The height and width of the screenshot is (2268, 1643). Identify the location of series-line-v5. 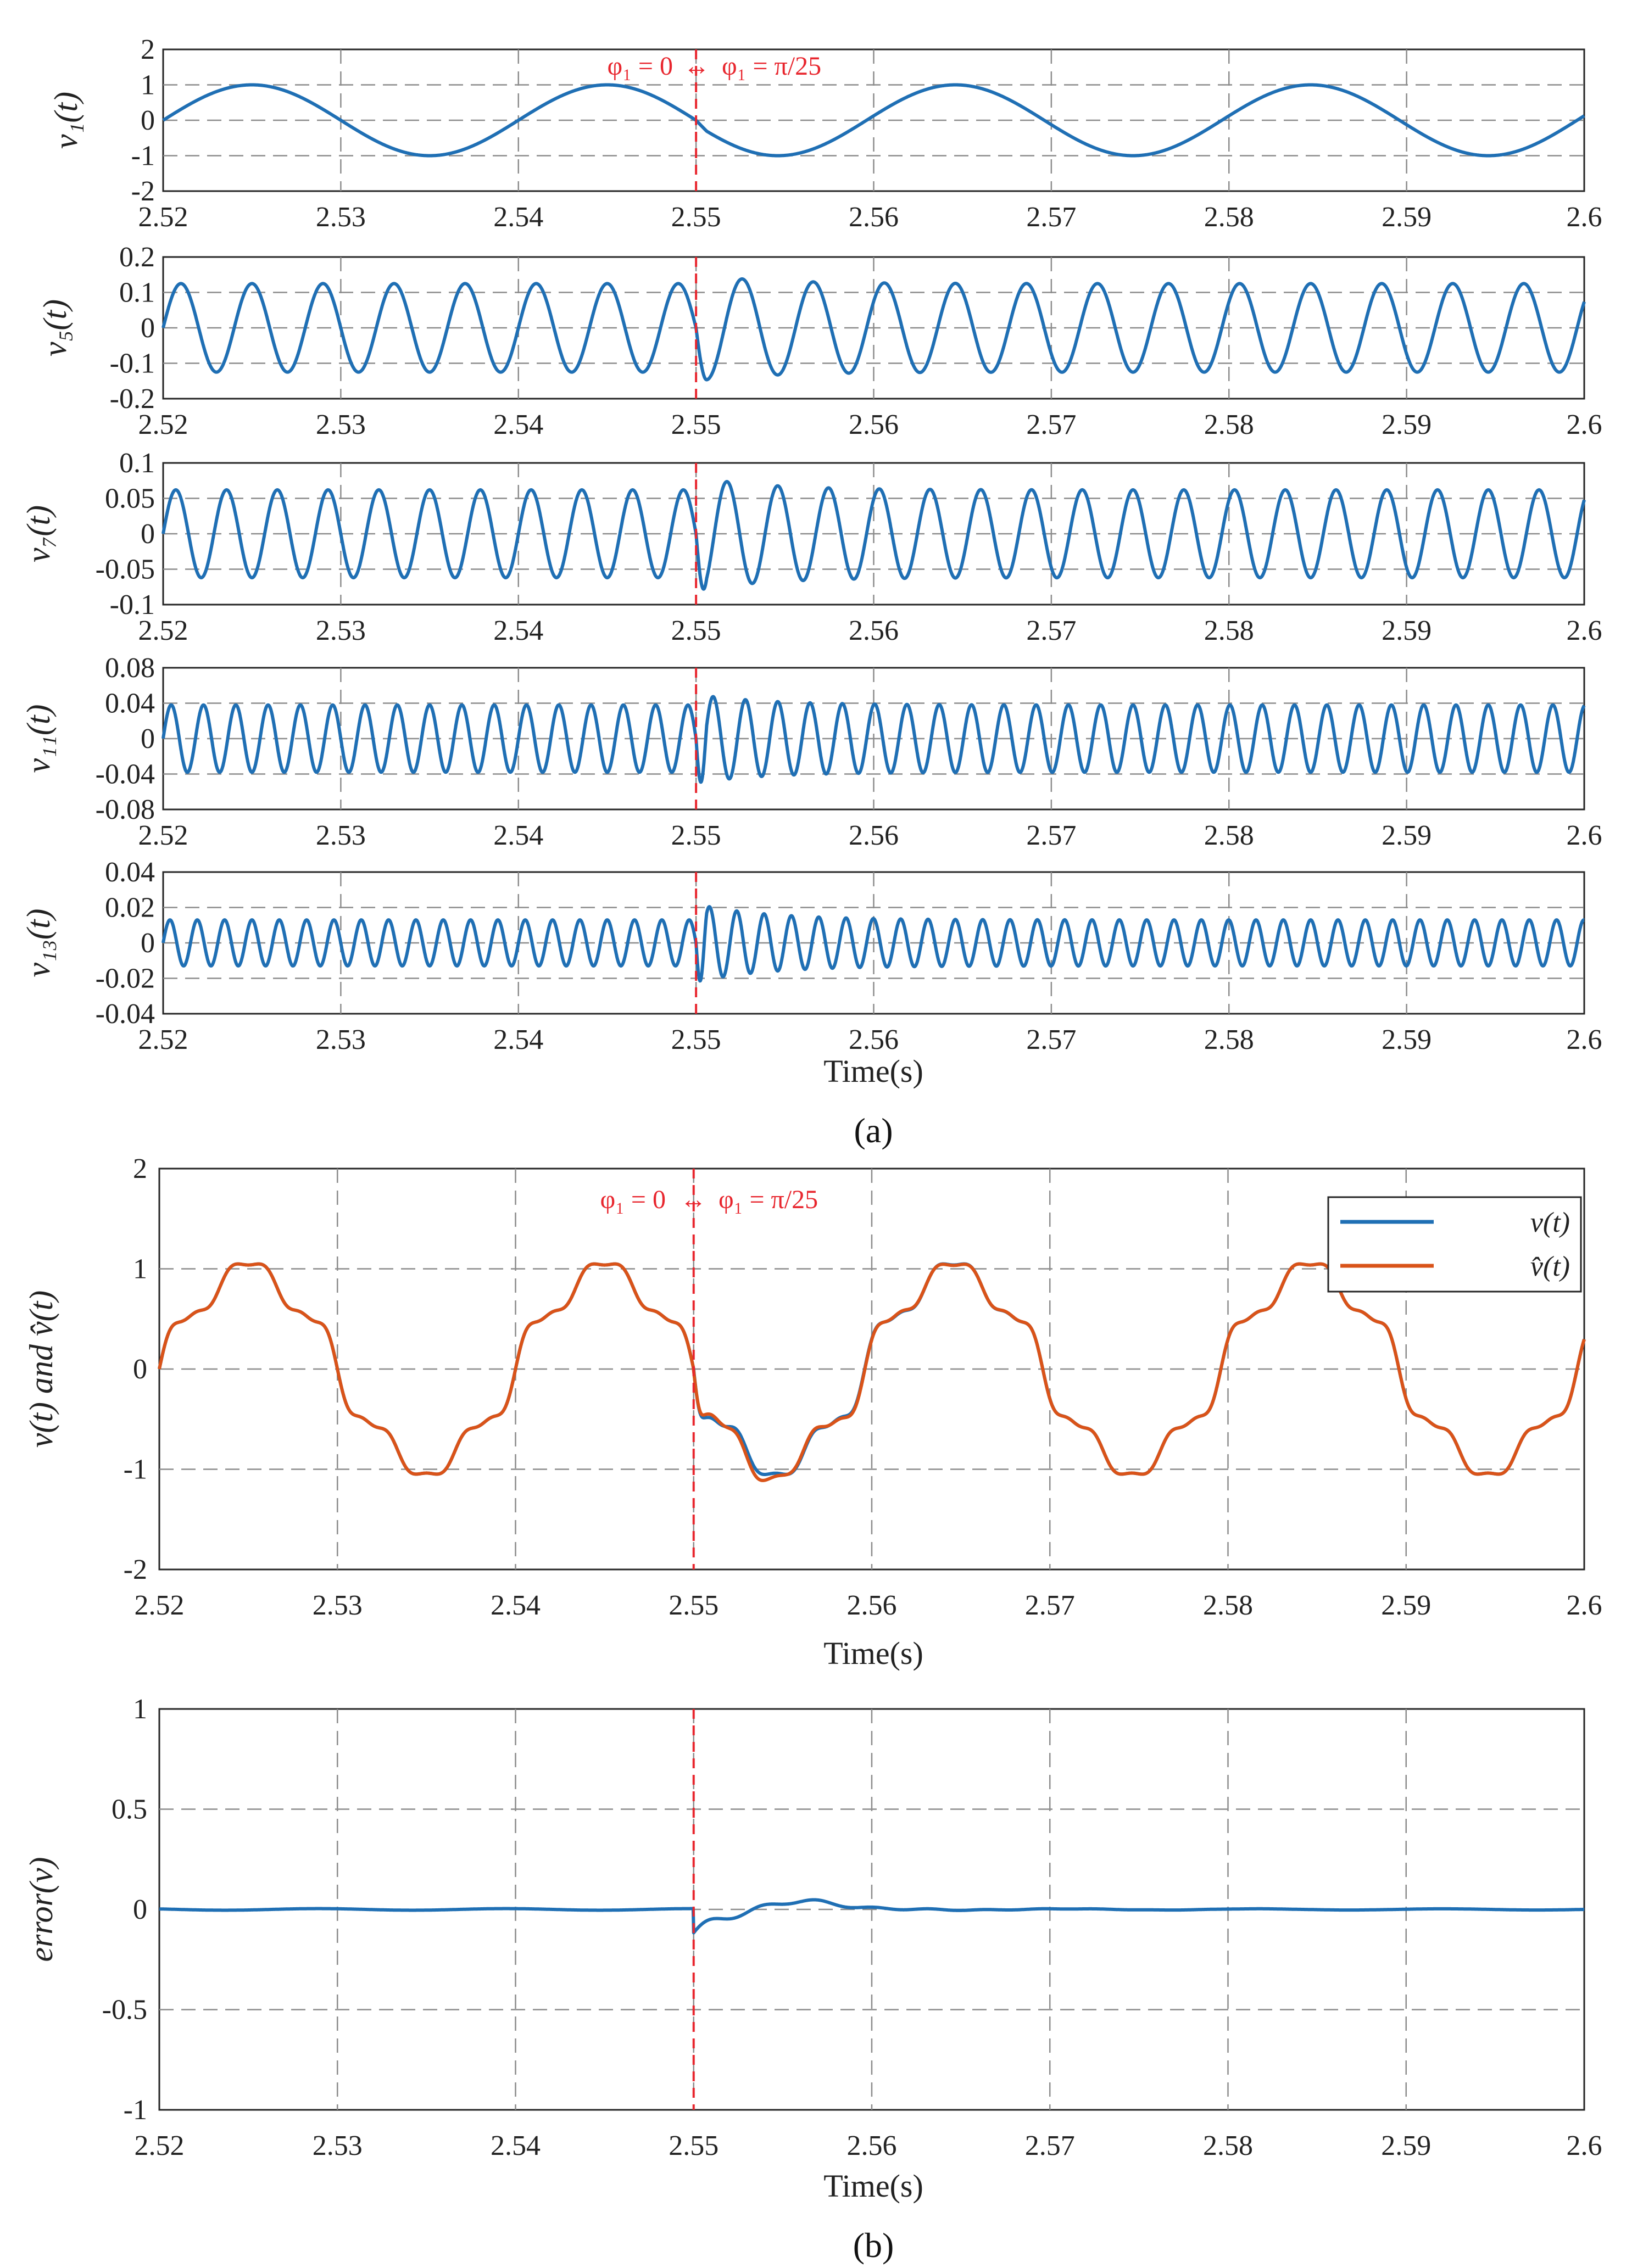
(873, 329).